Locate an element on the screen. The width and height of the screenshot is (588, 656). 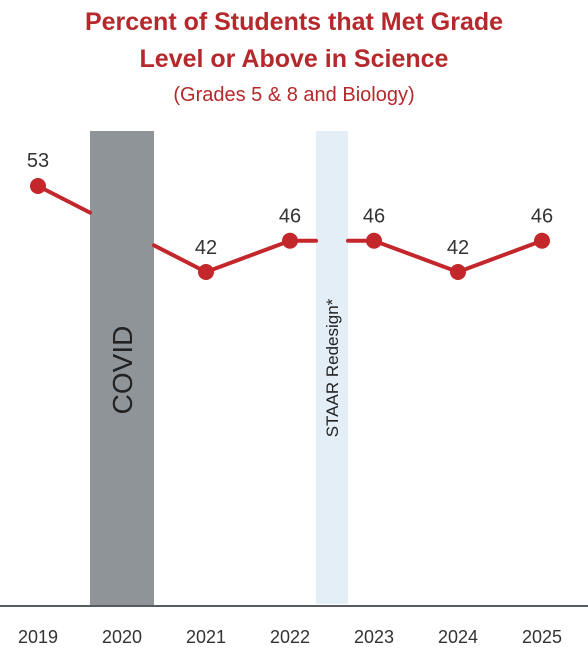
covid-band-label: COVID is located at coordinates (122, 370).